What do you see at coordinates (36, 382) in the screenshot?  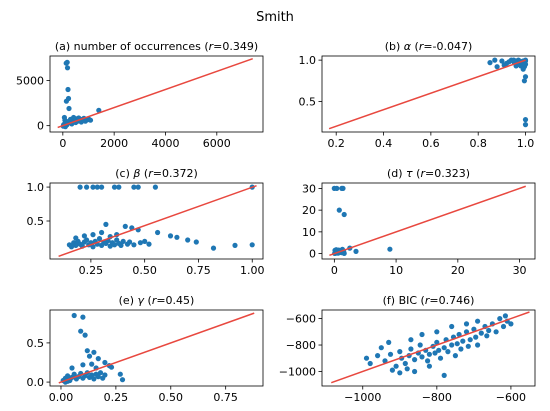 I see `y-tick-label: 0.0` at bounding box center [36, 382].